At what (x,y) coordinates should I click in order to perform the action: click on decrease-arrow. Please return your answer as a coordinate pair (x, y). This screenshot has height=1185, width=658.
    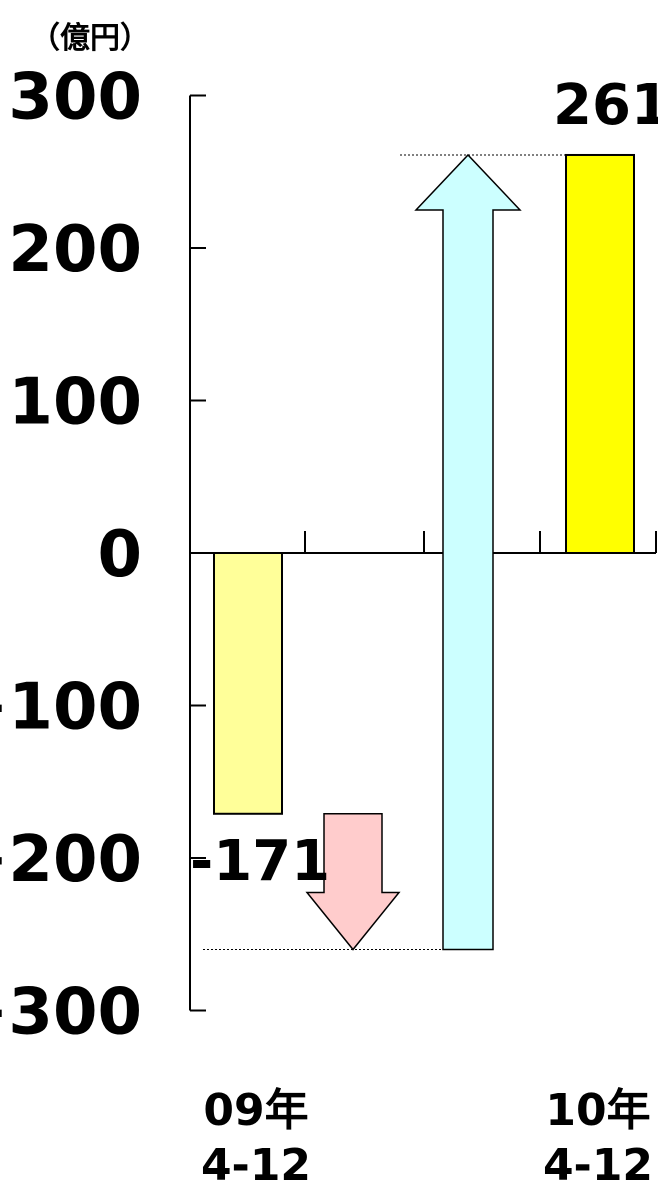
    Looking at the image, I should click on (353, 882).